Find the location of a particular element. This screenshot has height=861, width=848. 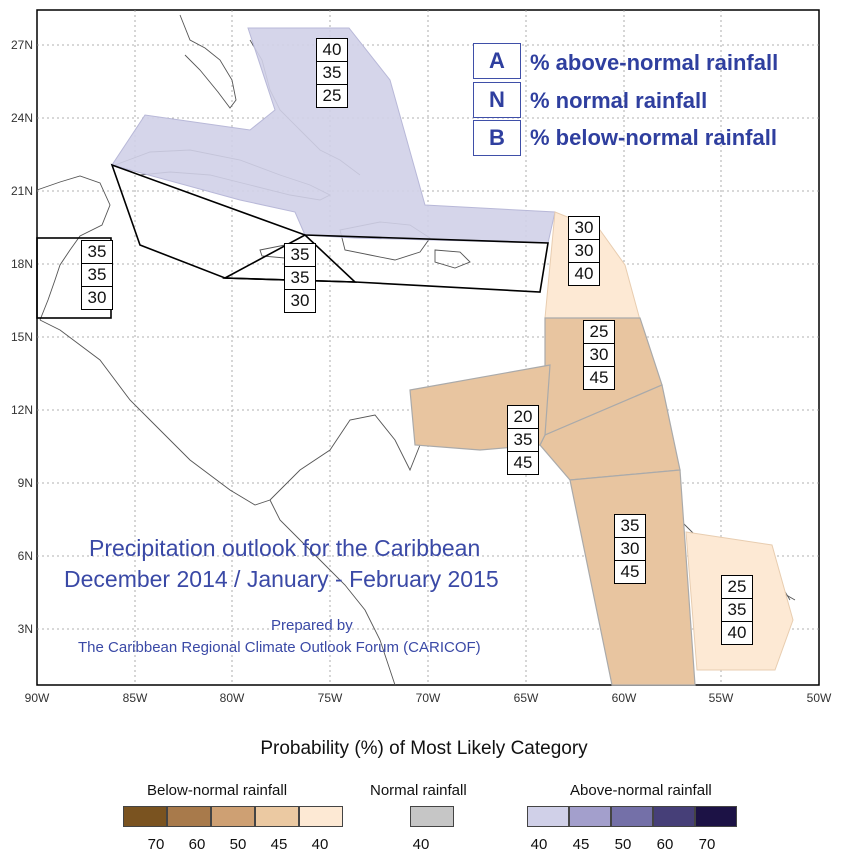

stack-guyana: 35 30 45 is located at coordinates (630, 549).